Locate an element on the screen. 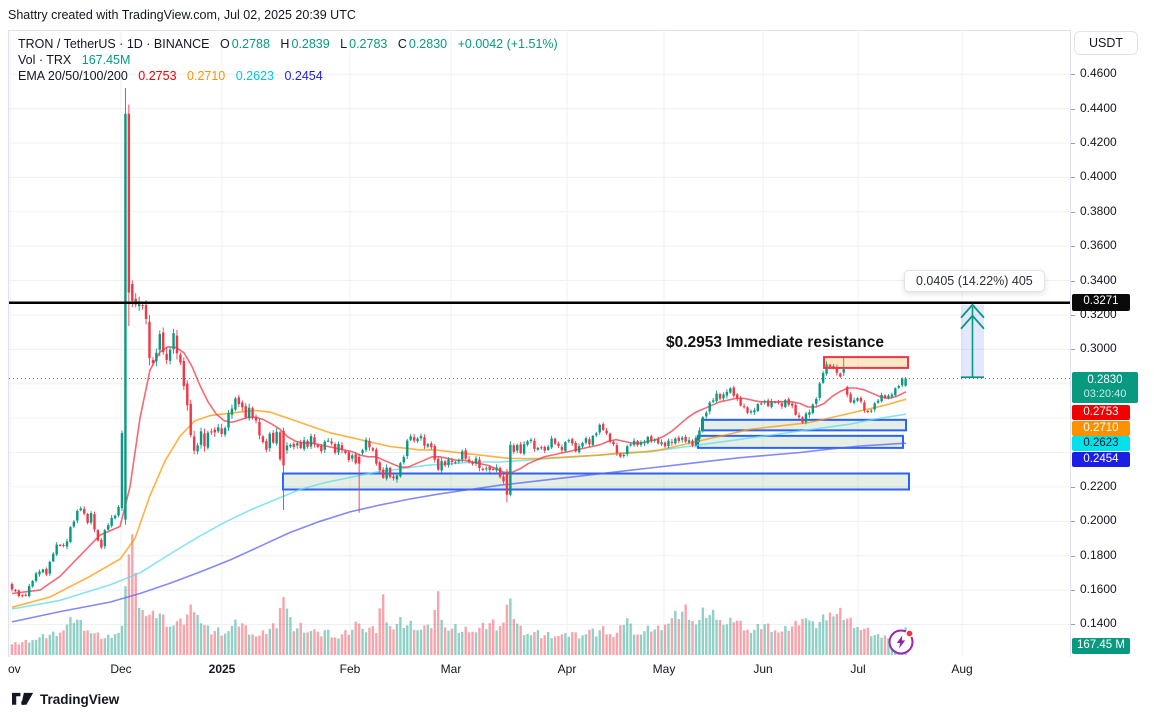 The width and height of the screenshot is (1154, 717). tradingview-logo-icon is located at coordinates (23, 699).